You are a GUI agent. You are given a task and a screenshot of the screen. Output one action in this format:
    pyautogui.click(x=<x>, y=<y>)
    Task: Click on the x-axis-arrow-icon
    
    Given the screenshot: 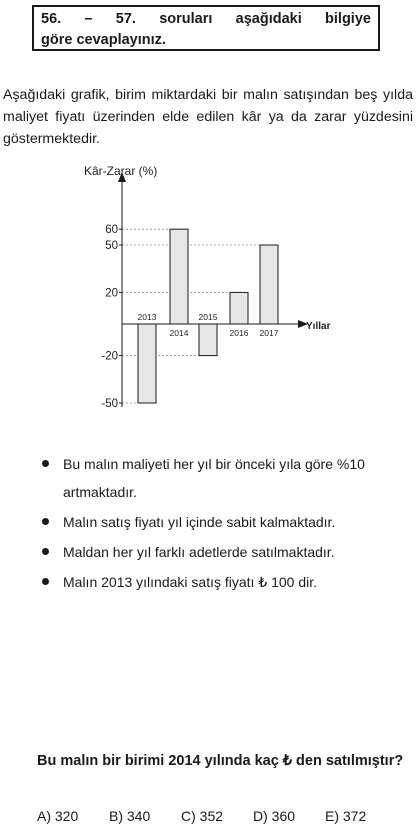 What is the action you would take?
    pyautogui.click(x=303, y=324)
    